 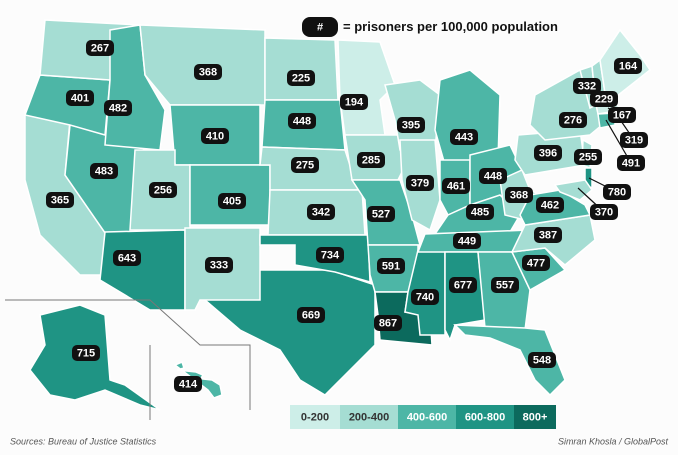 I want to click on value-label: 365, so click(x=60, y=200).